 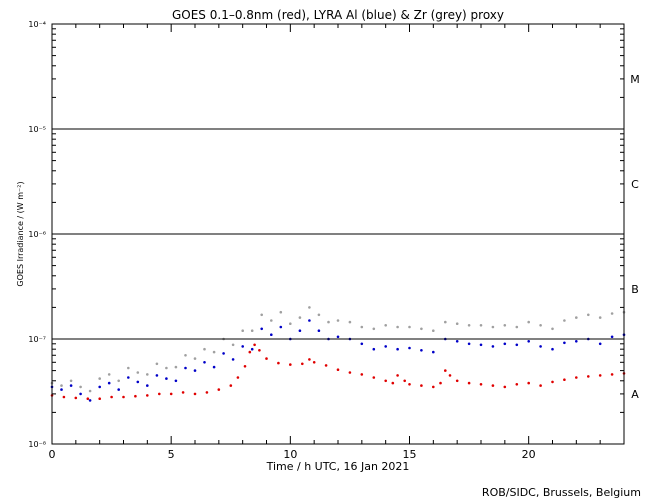 What do you see at coordinates (37, 339) in the screenshot?
I see `y-tick-label: 10⁻⁷` at bounding box center [37, 339].